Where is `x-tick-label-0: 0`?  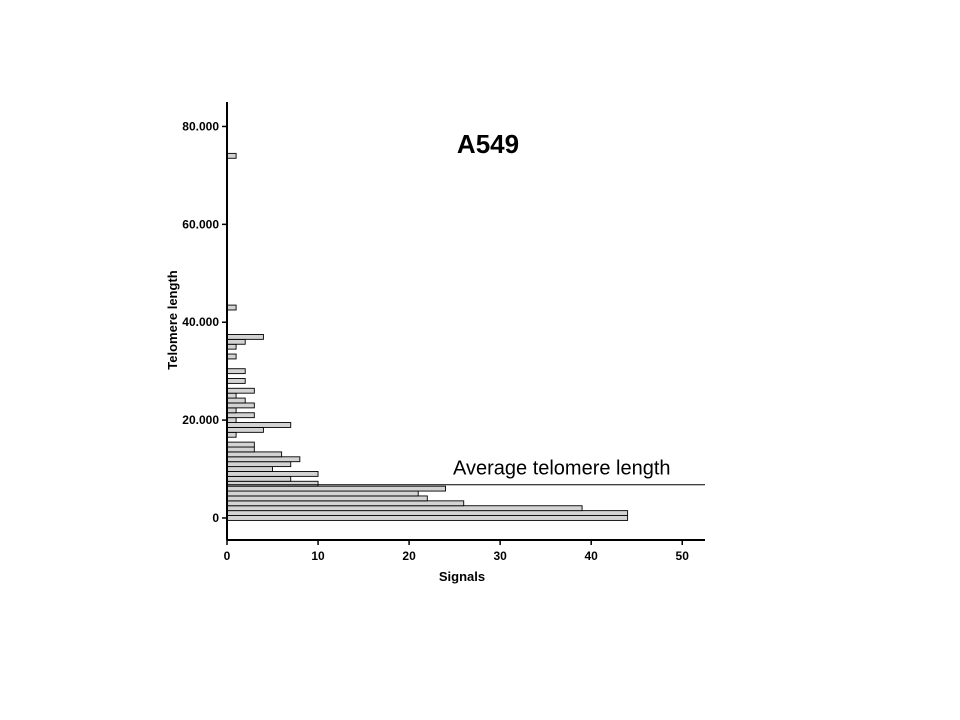 x-tick-label-0: 0 is located at coordinates (227, 556).